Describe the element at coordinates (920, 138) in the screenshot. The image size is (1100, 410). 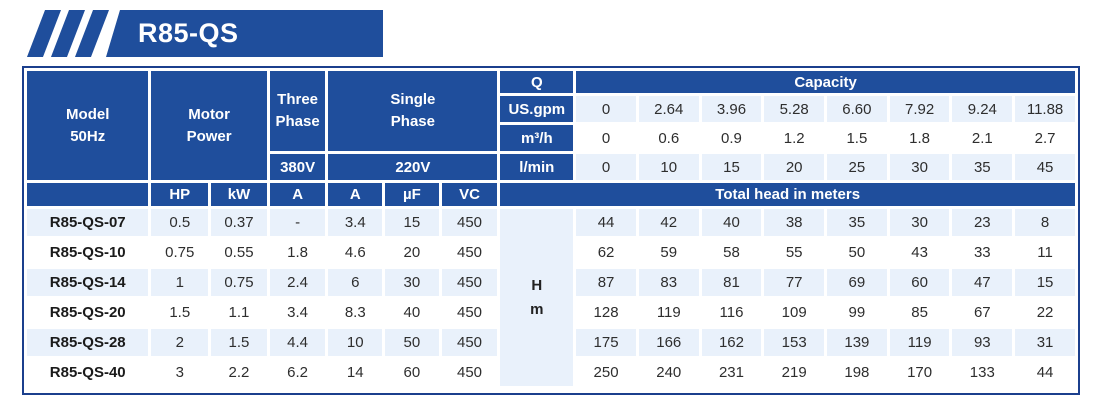
I see `flow-value-cell: 1.8` at that location.